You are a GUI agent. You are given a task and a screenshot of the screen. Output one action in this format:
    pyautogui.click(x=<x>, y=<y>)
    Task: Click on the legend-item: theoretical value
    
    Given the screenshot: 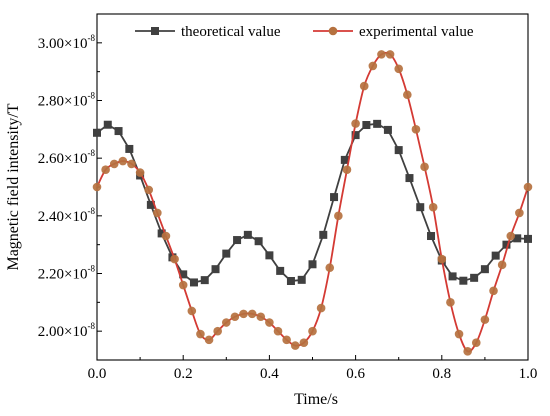 What is the action you would take?
    pyautogui.click(x=208, y=32)
    